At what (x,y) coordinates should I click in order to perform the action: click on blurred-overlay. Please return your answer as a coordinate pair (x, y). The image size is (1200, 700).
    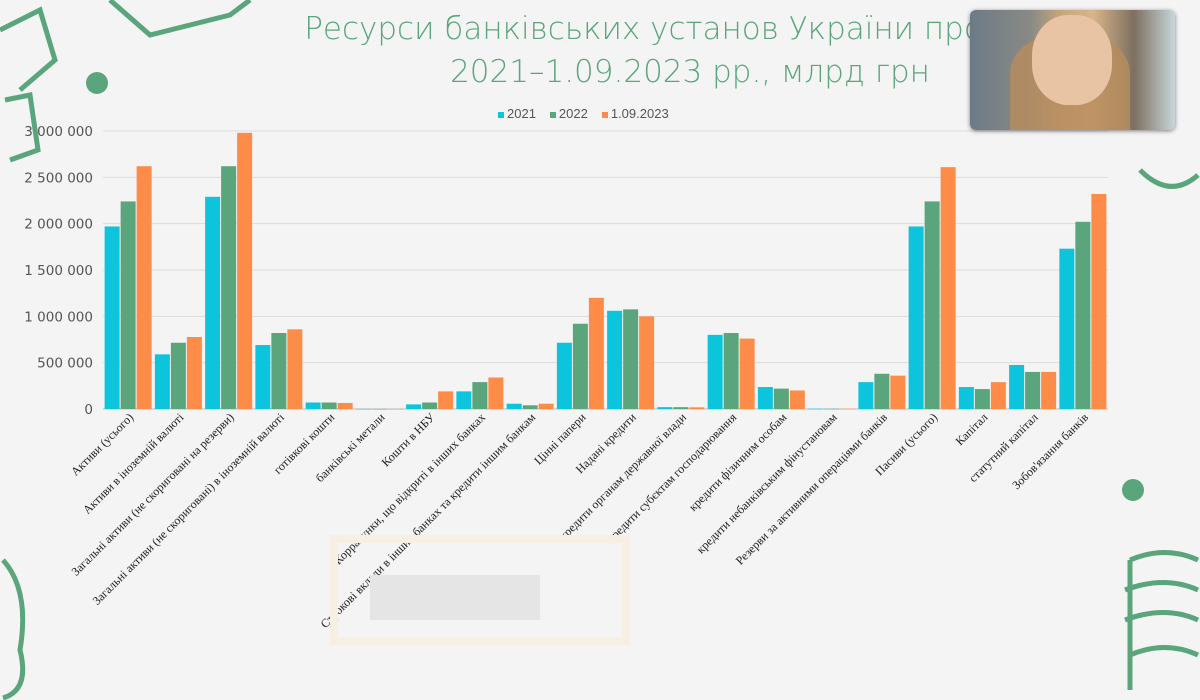
    Looking at the image, I should click on (480, 590).